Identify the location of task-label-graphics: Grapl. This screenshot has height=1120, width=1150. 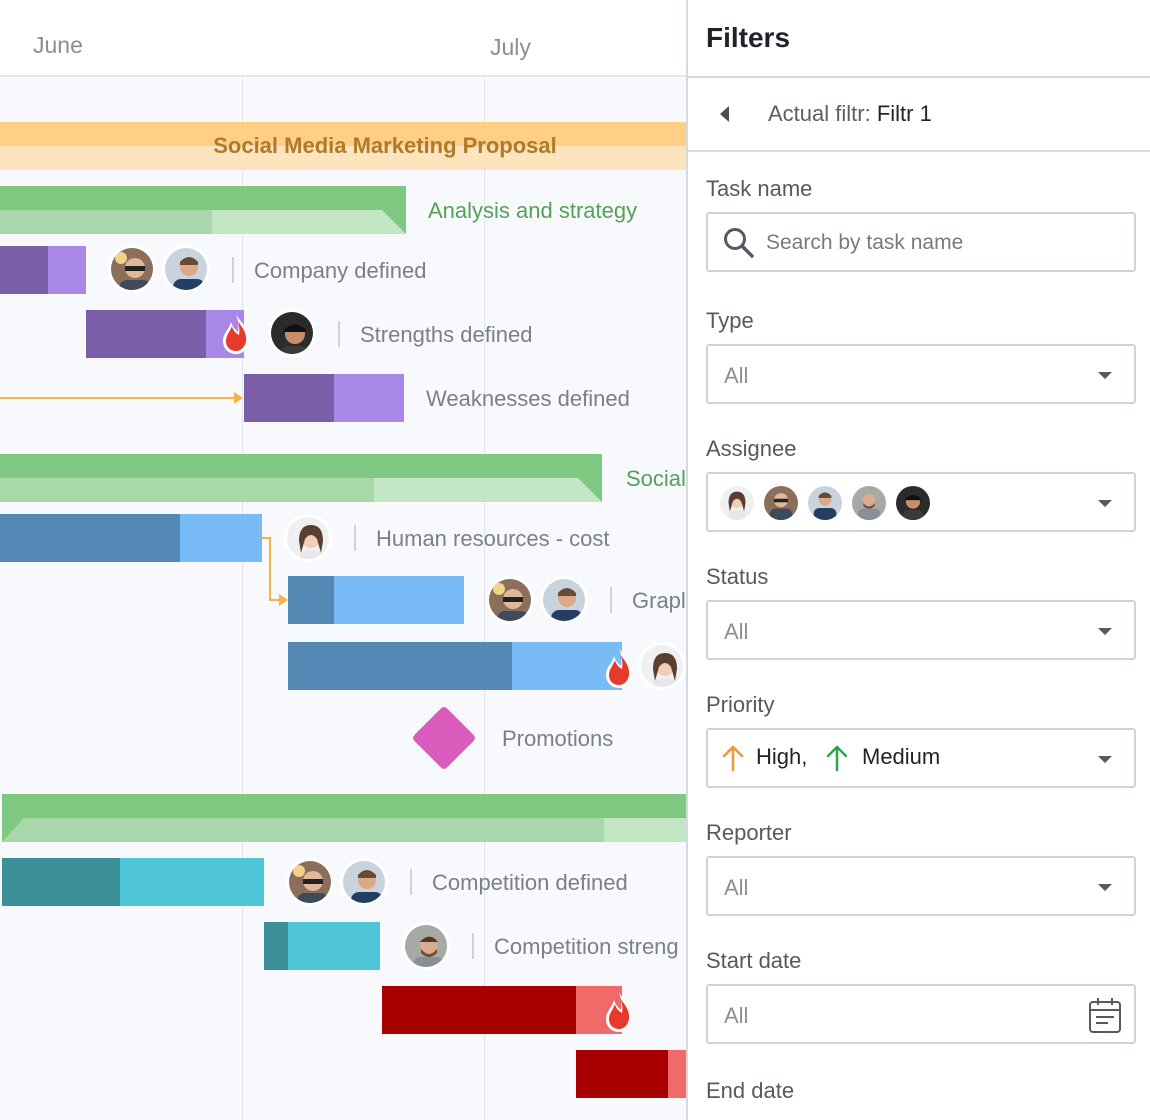
(659, 600).